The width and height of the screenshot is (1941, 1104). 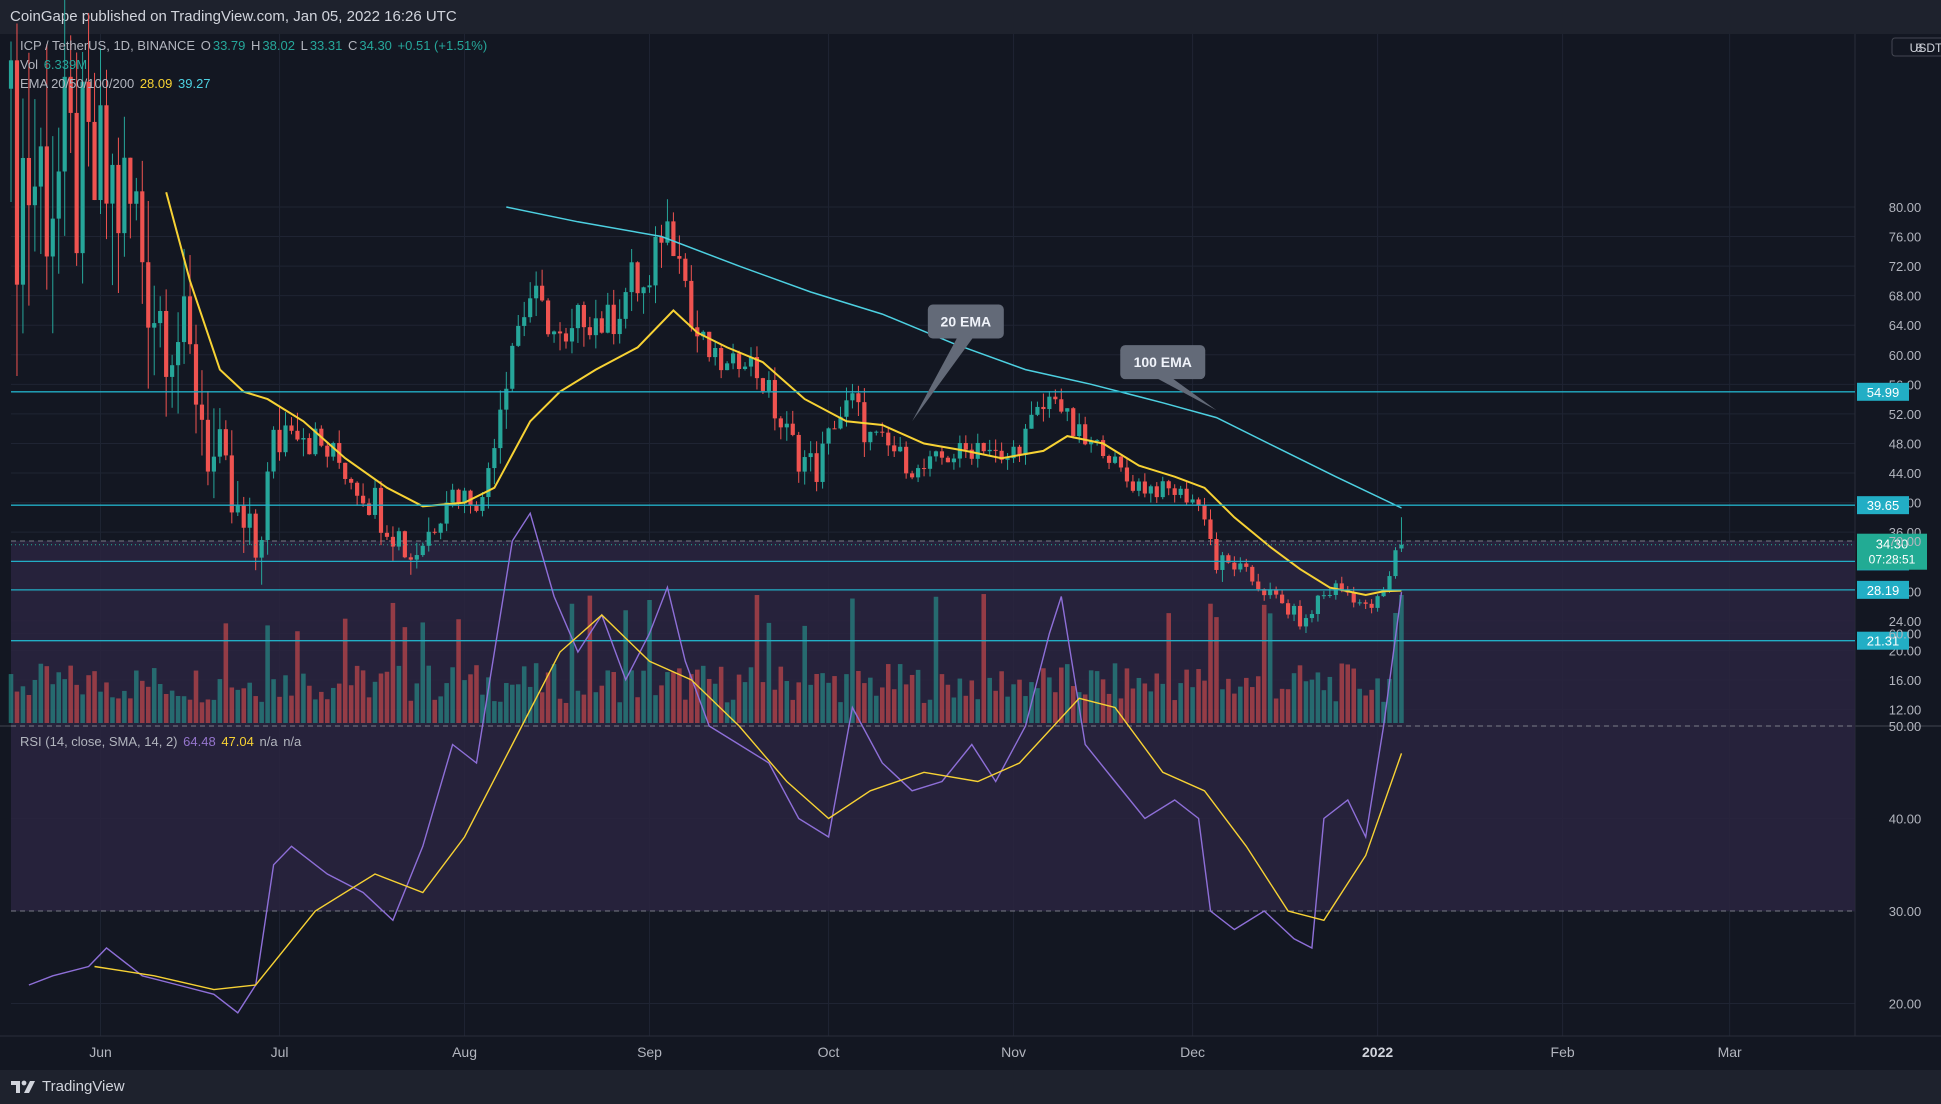 What do you see at coordinates (464, 1052) in the screenshot?
I see `time-tick-label: Aug` at bounding box center [464, 1052].